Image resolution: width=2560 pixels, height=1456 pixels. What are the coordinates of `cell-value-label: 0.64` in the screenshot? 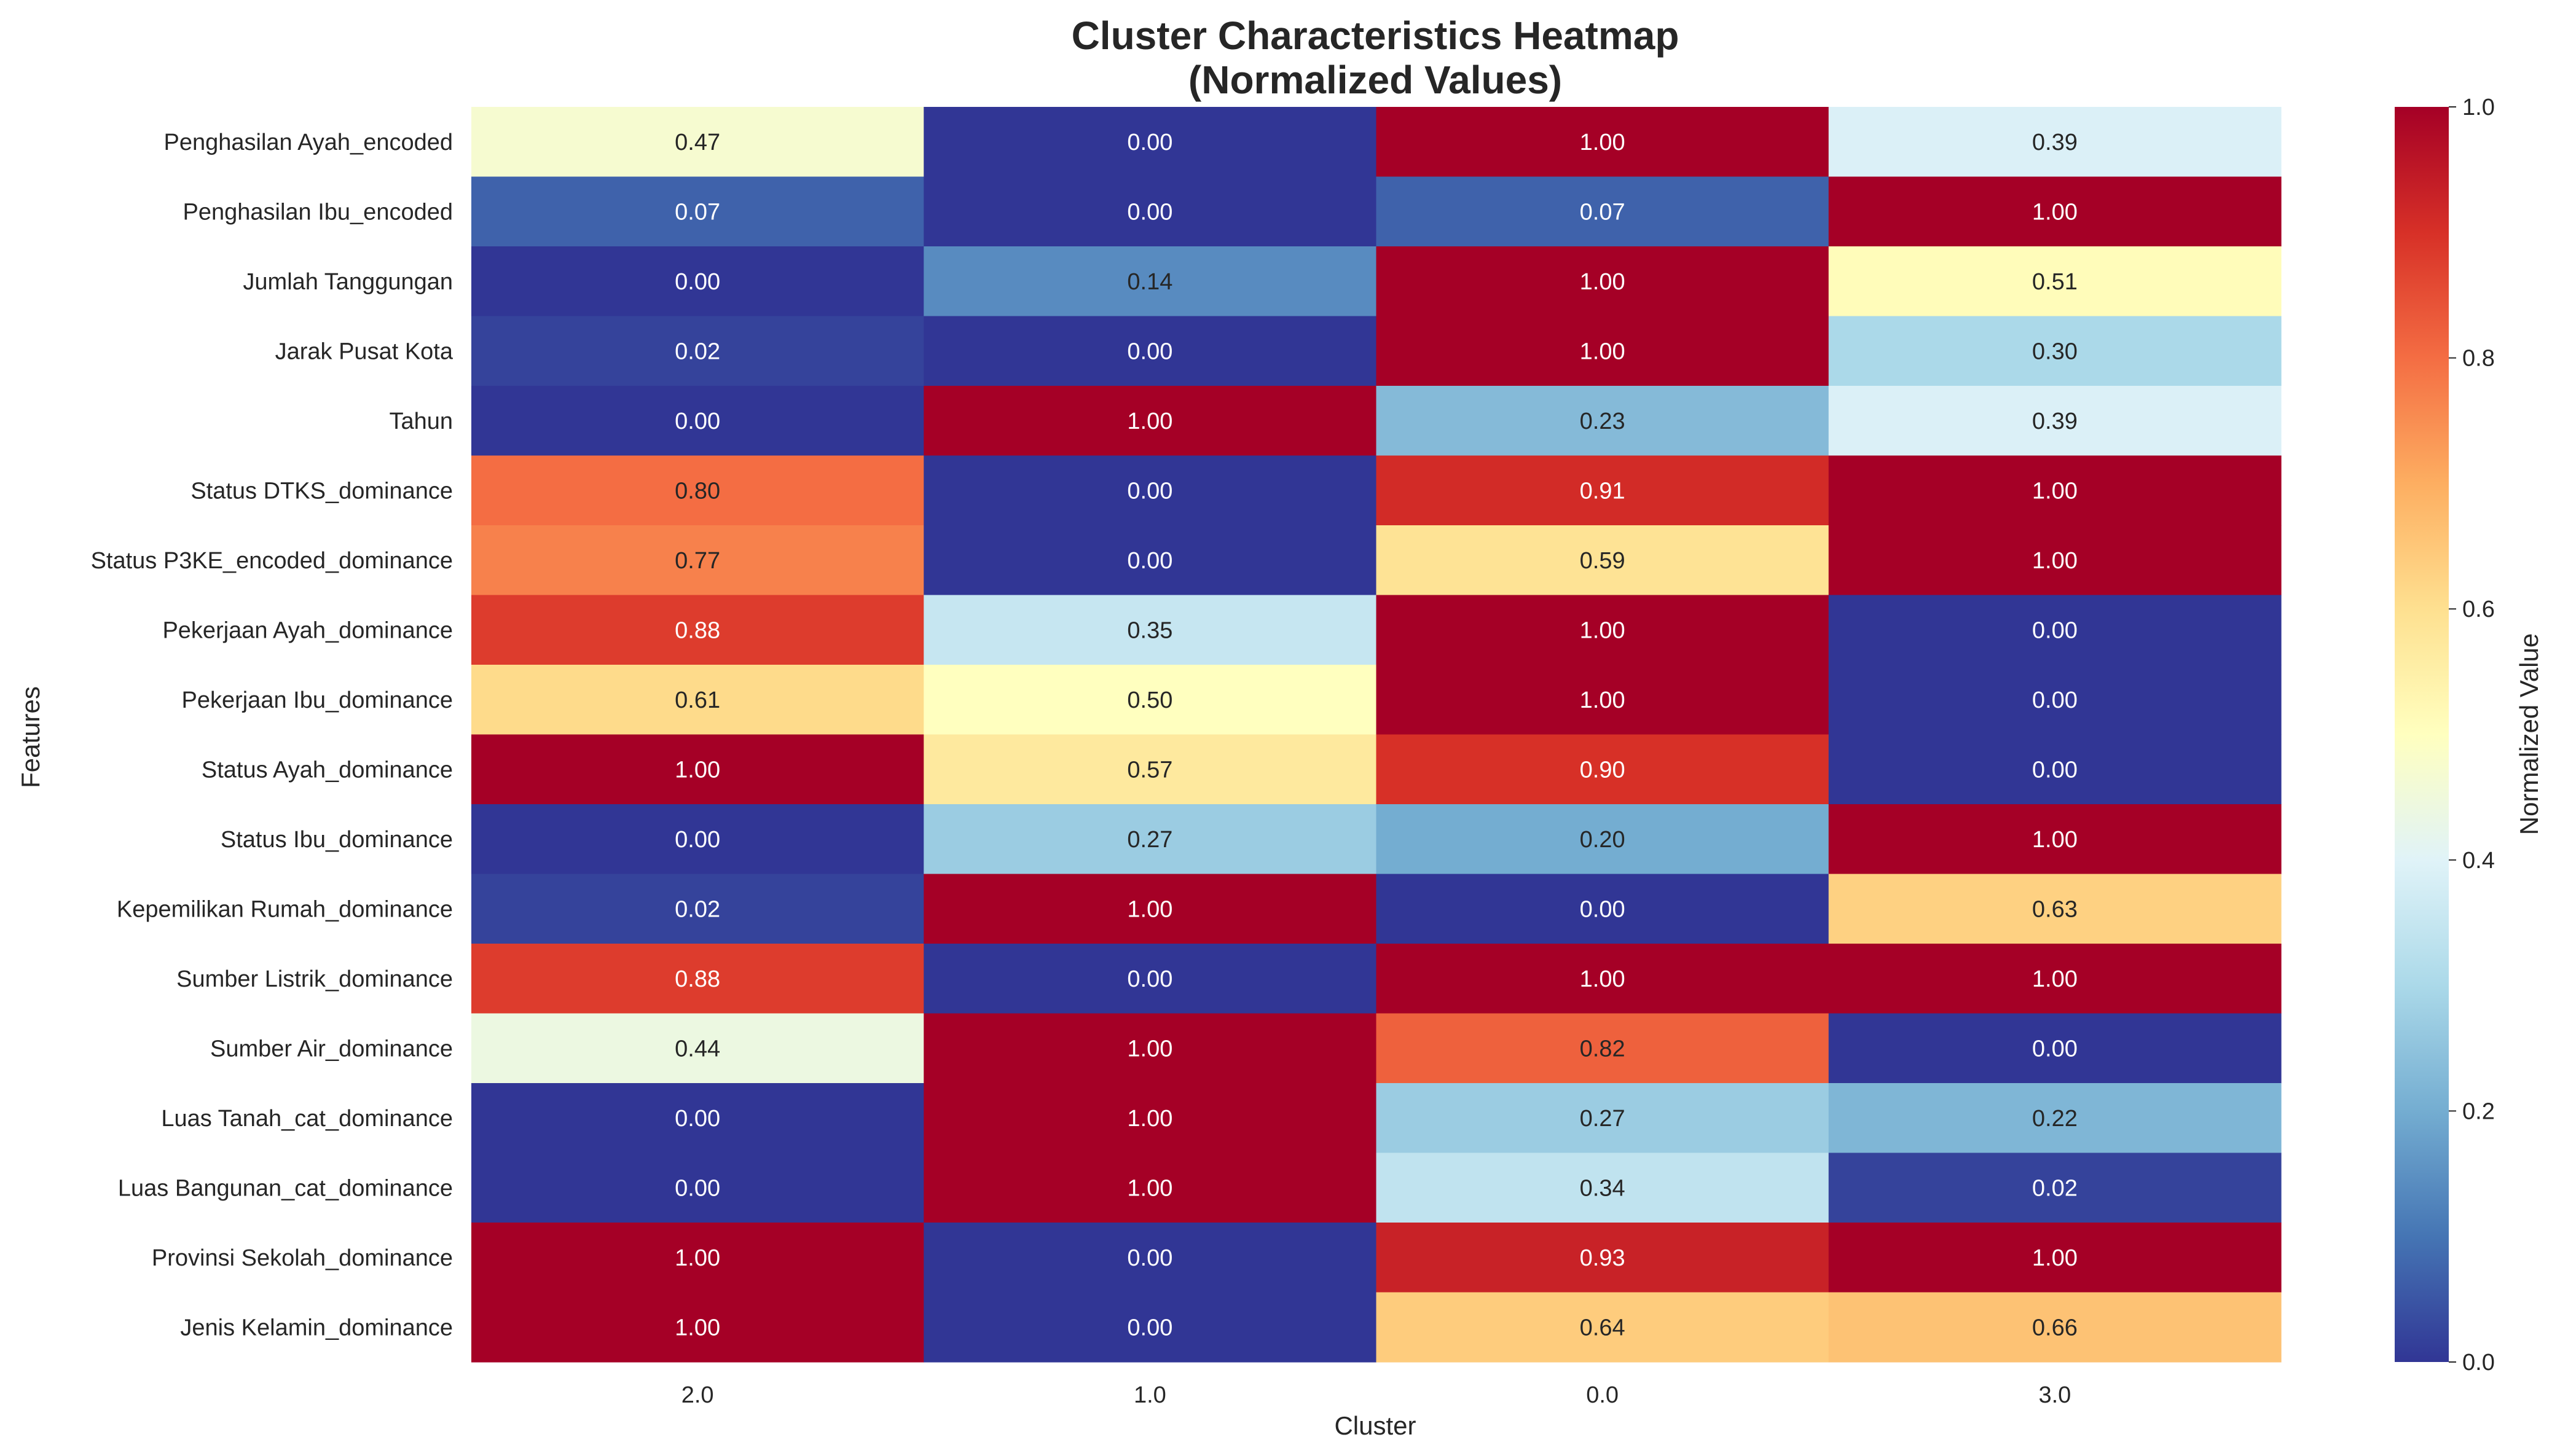 It's located at (1602, 1328).